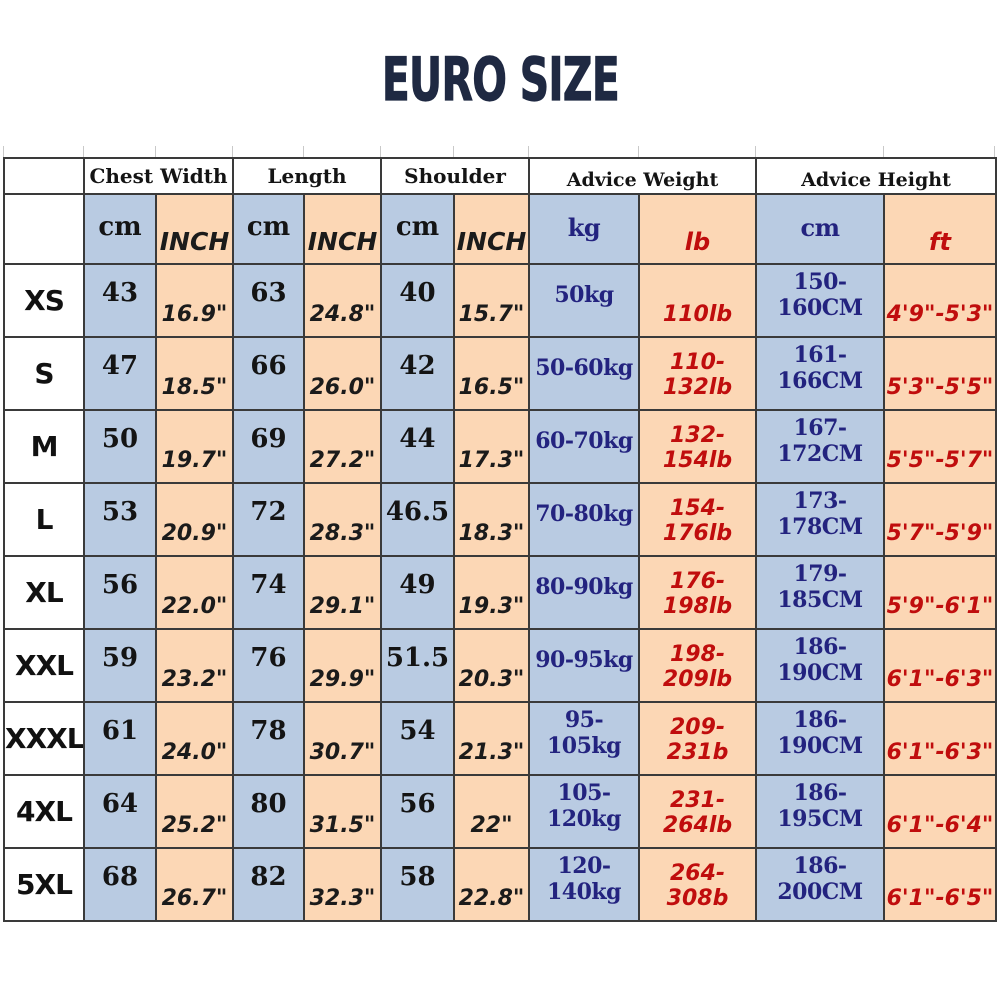 This screenshot has width=1000, height=1000. Describe the element at coordinates (268, 373) in the screenshot. I see `length-cm-cell: 66` at that location.